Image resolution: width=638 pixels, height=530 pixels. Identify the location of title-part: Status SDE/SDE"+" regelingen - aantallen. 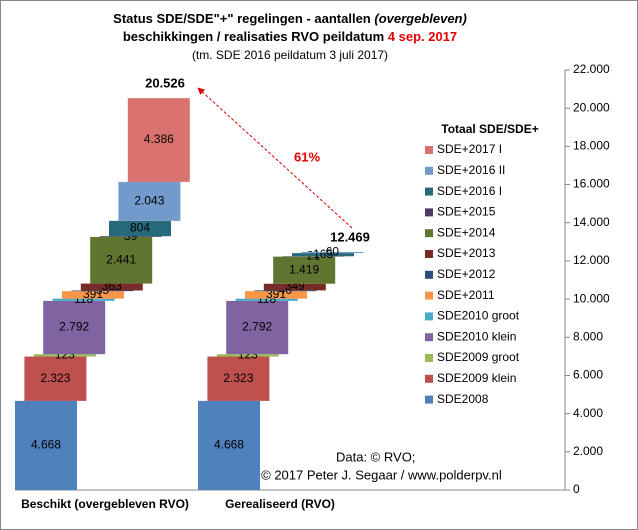
(243, 18).